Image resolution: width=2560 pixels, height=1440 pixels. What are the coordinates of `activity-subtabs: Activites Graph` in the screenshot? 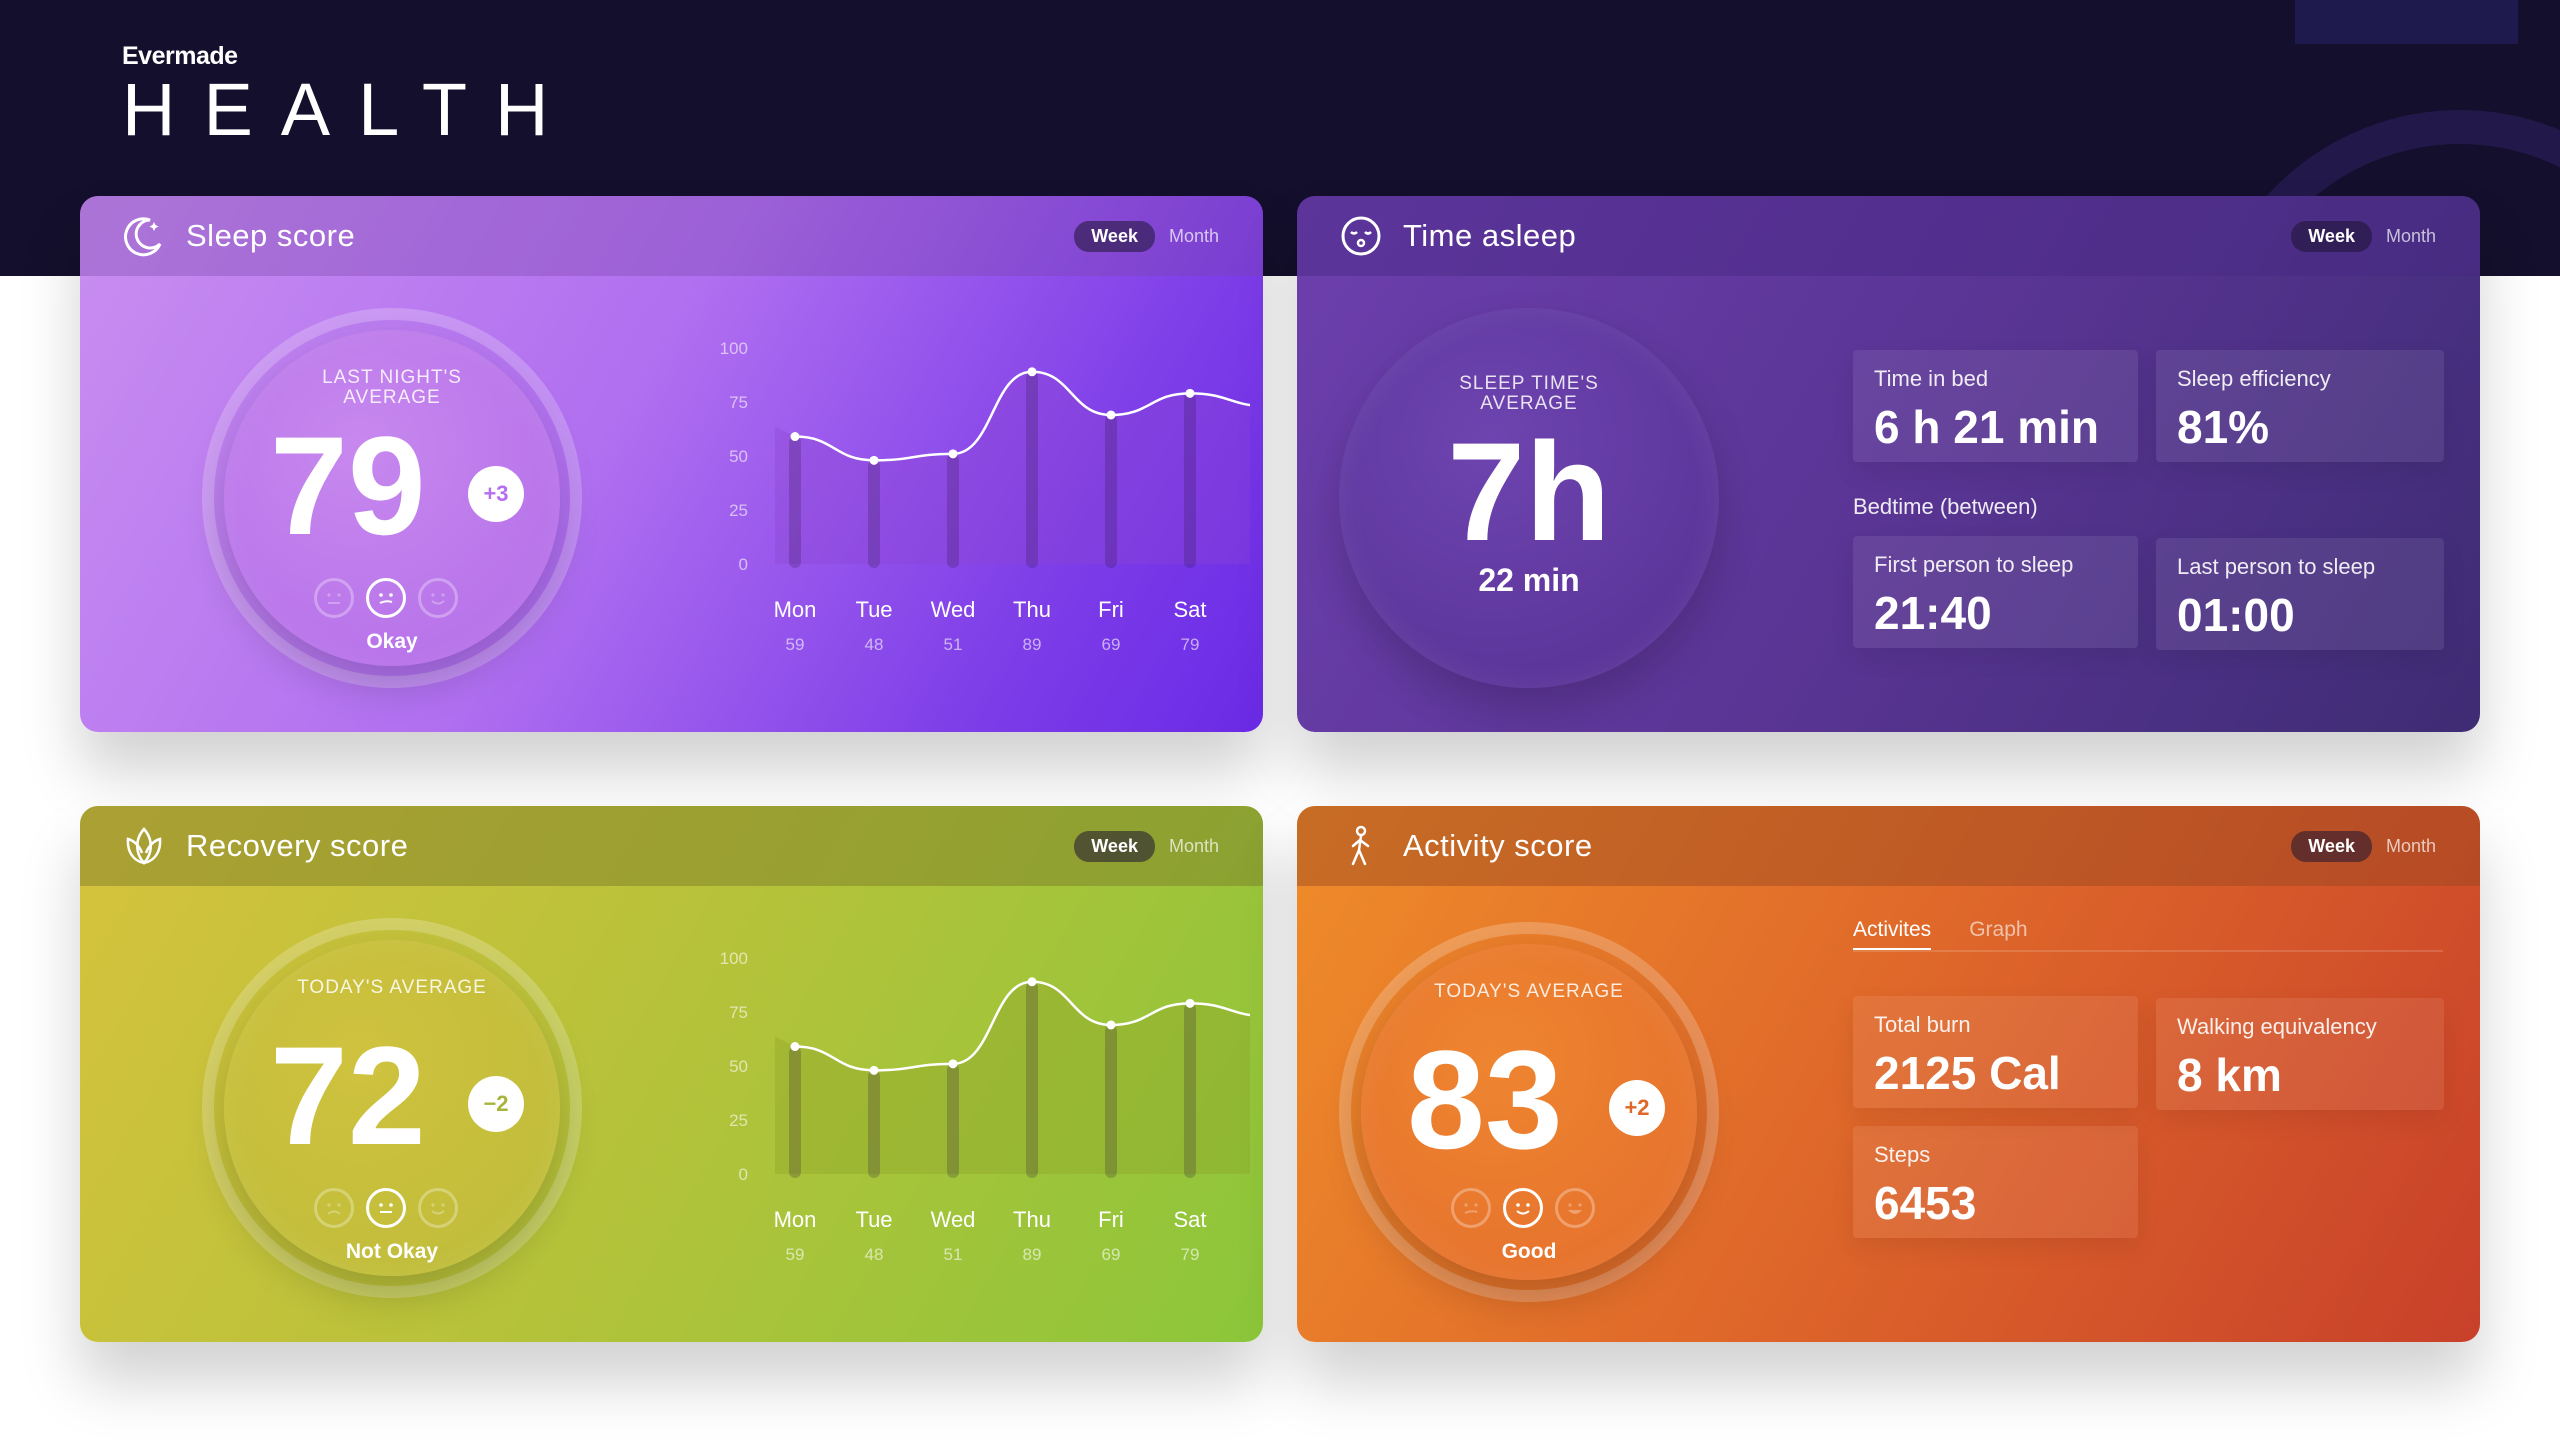 It's located at (2148, 935).